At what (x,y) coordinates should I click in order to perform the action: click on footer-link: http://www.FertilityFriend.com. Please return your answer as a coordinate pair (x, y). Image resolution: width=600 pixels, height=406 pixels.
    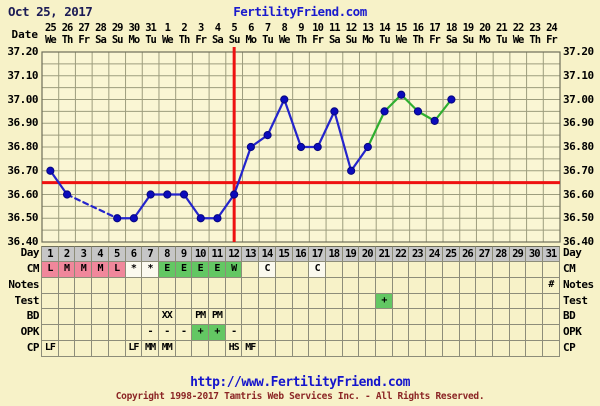
    Looking at the image, I should click on (300, 382).